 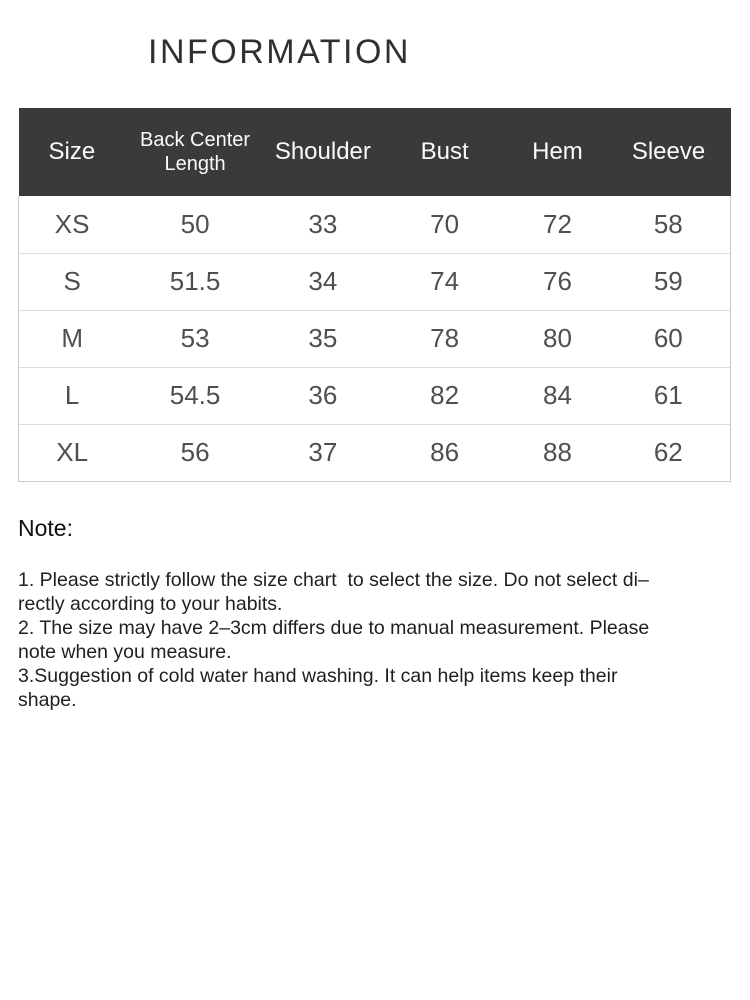 What do you see at coordinates (444, 224) in the screenshot?
I see `value-cell: 70` at bounding box center [444, 224].